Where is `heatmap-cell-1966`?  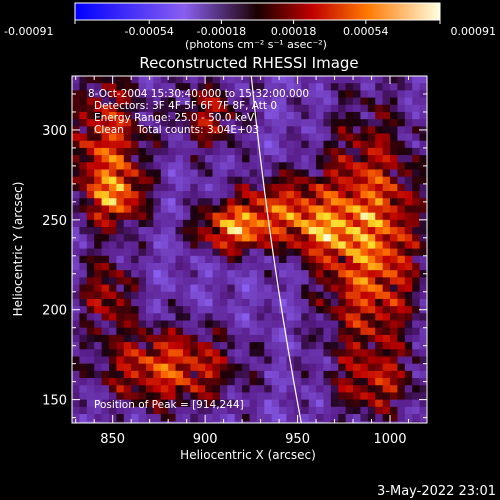
heatmap-cell-1966 is located at coordinates (120, 367).